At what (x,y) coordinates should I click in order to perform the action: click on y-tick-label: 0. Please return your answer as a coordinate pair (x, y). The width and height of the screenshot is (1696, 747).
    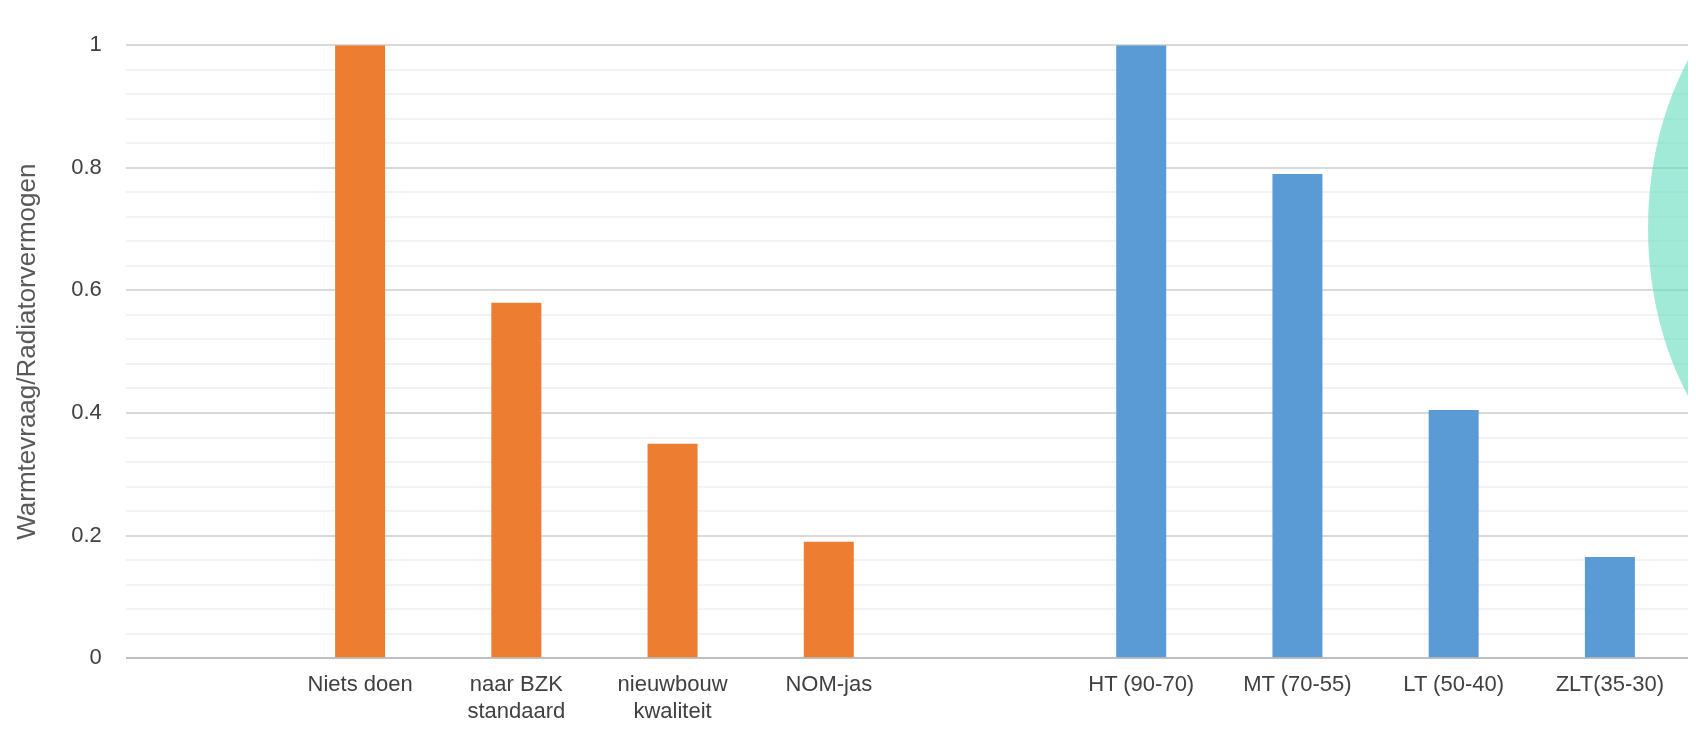
    Looking at the image, I should click on (95, 657).